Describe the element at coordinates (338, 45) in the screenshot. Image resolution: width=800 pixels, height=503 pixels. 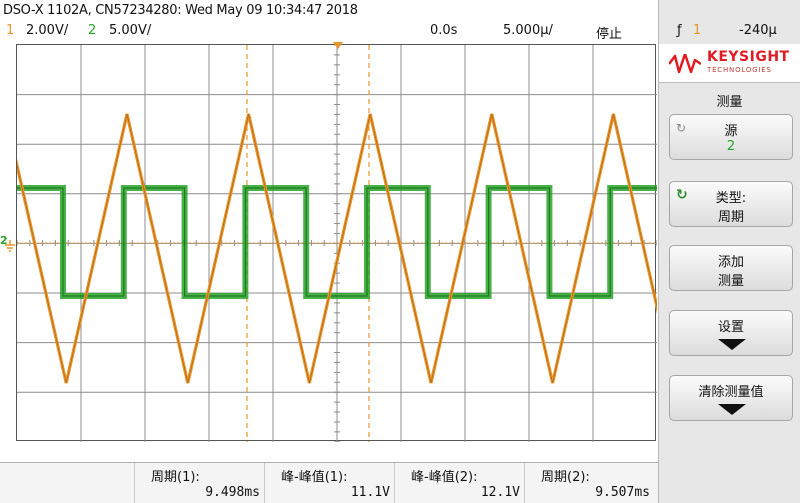
I see `trigger-position-marker-icon` at that location.